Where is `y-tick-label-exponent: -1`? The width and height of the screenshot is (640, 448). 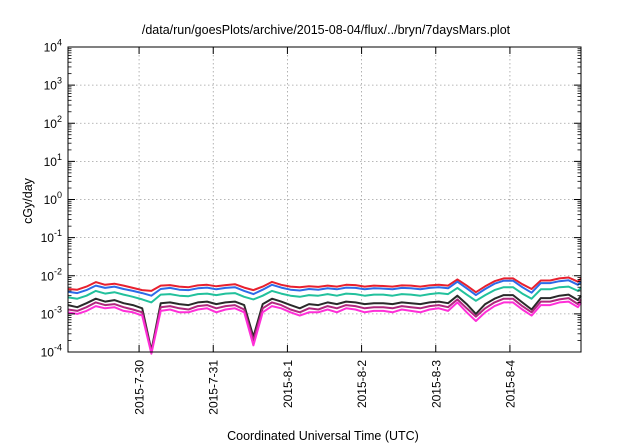 y-tick-label-exponent: -1 is located at coordinates (58, 233).